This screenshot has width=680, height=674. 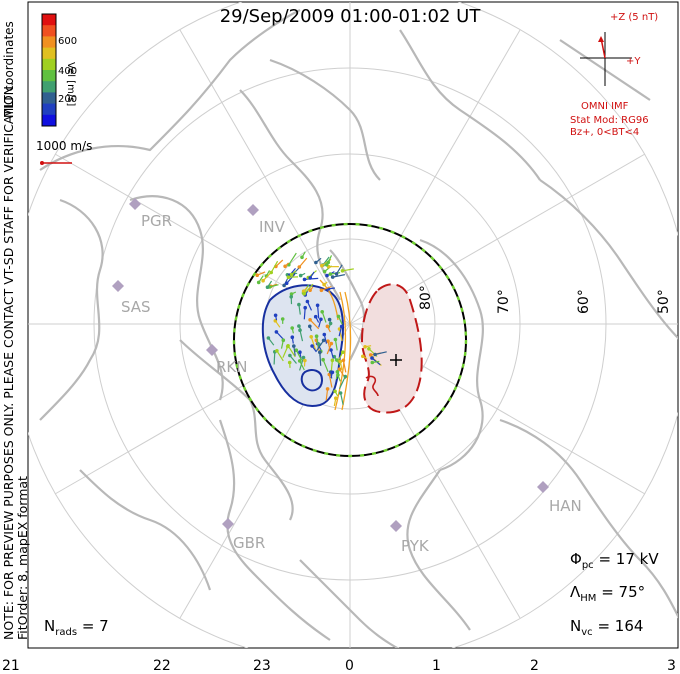 What do you see at coordinates (9, 69) in the screenshot?
I see `coordinate-note: MLT coordinates` at bounding box center [9, 69].